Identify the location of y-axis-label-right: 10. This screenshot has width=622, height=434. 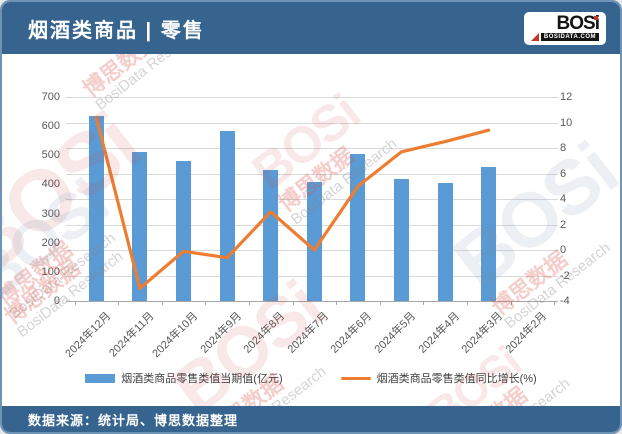
(566, 122).